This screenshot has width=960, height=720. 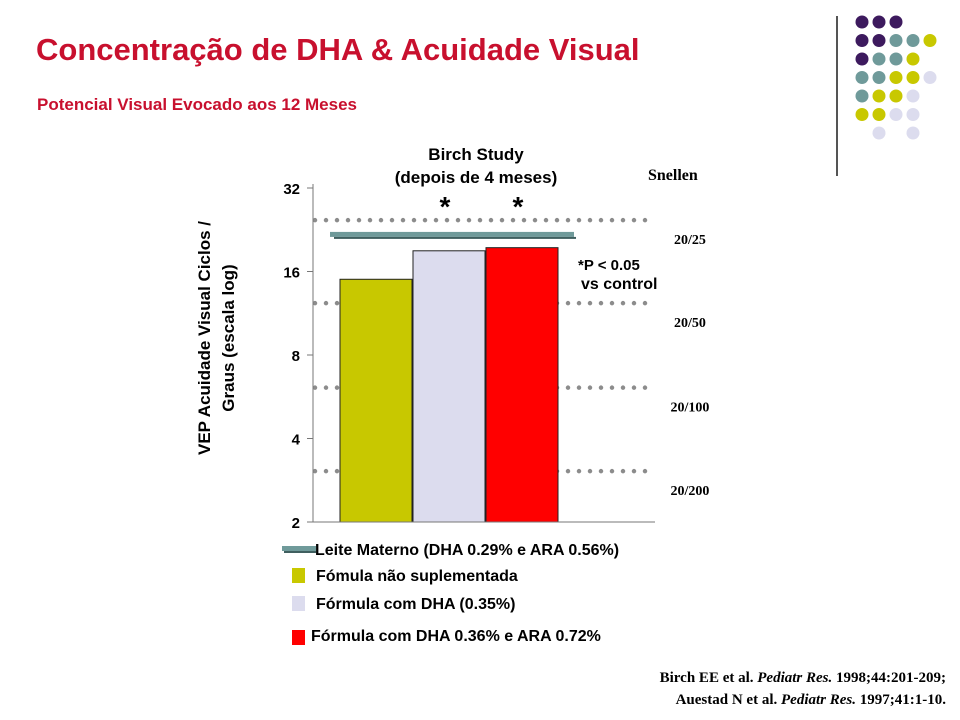 I want to click on logo-divider, so click(x=837, y=96).